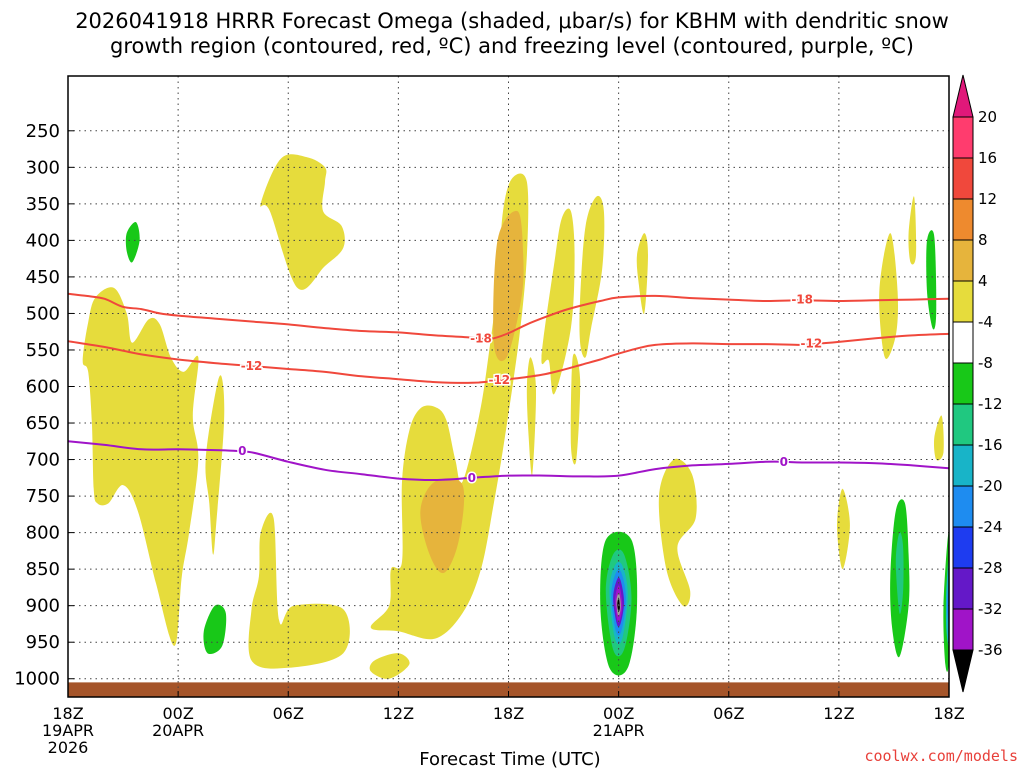 Image resolution: width=1024 pixels, height=768 pixels. Describe the element at coordinates (178, 730) in the screenshot. I see `x-tick-label: 20APR` at that location.